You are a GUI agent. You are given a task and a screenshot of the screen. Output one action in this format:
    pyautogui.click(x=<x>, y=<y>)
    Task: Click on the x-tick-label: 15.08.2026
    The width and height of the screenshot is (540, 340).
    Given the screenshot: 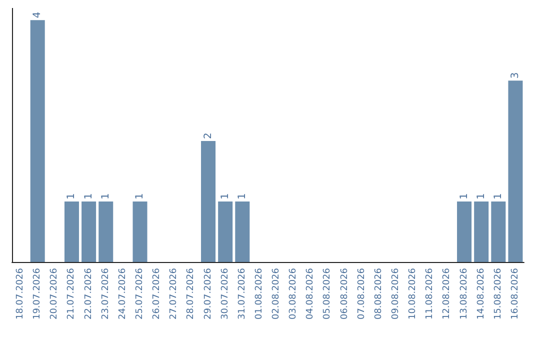 What is the action you would take?
    pyautogui.click(x=498, y=294)
    